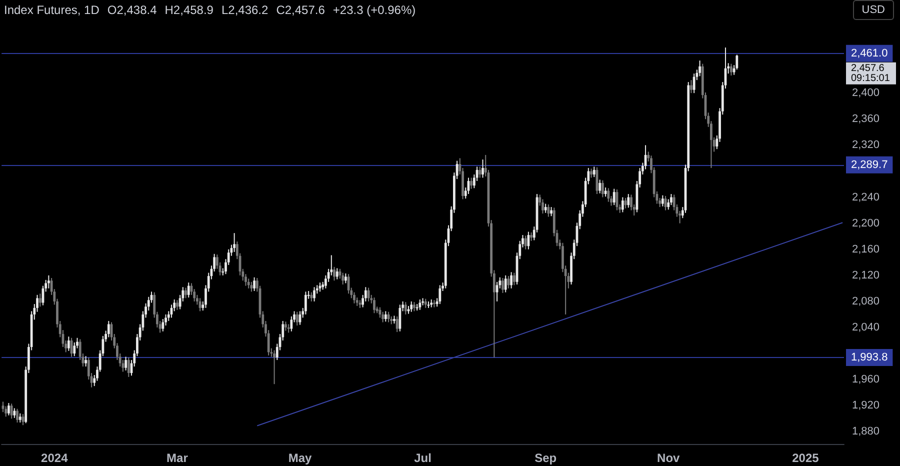 This screenshot has height=466, width=900. I want to click on x-tick-label: 2024, so click(54, 458).